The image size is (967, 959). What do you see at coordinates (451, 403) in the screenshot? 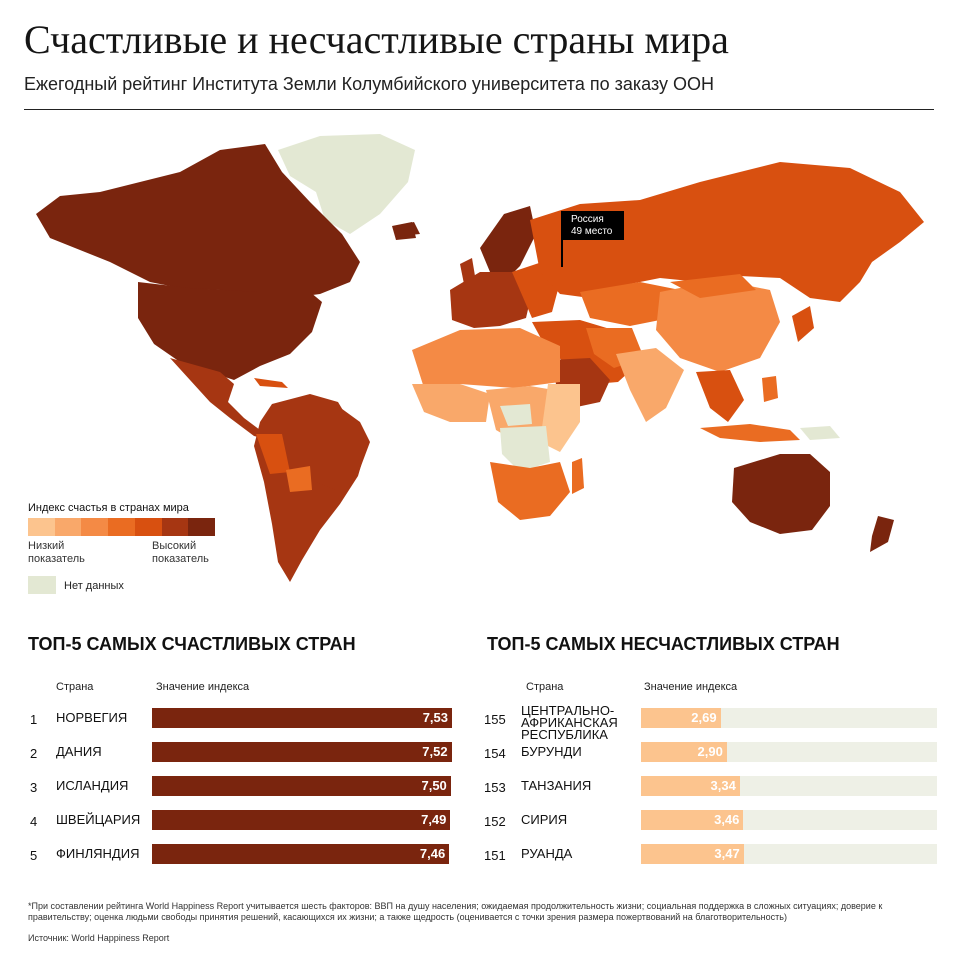
I see `west-africa-region` at bounding box center [451, 403].